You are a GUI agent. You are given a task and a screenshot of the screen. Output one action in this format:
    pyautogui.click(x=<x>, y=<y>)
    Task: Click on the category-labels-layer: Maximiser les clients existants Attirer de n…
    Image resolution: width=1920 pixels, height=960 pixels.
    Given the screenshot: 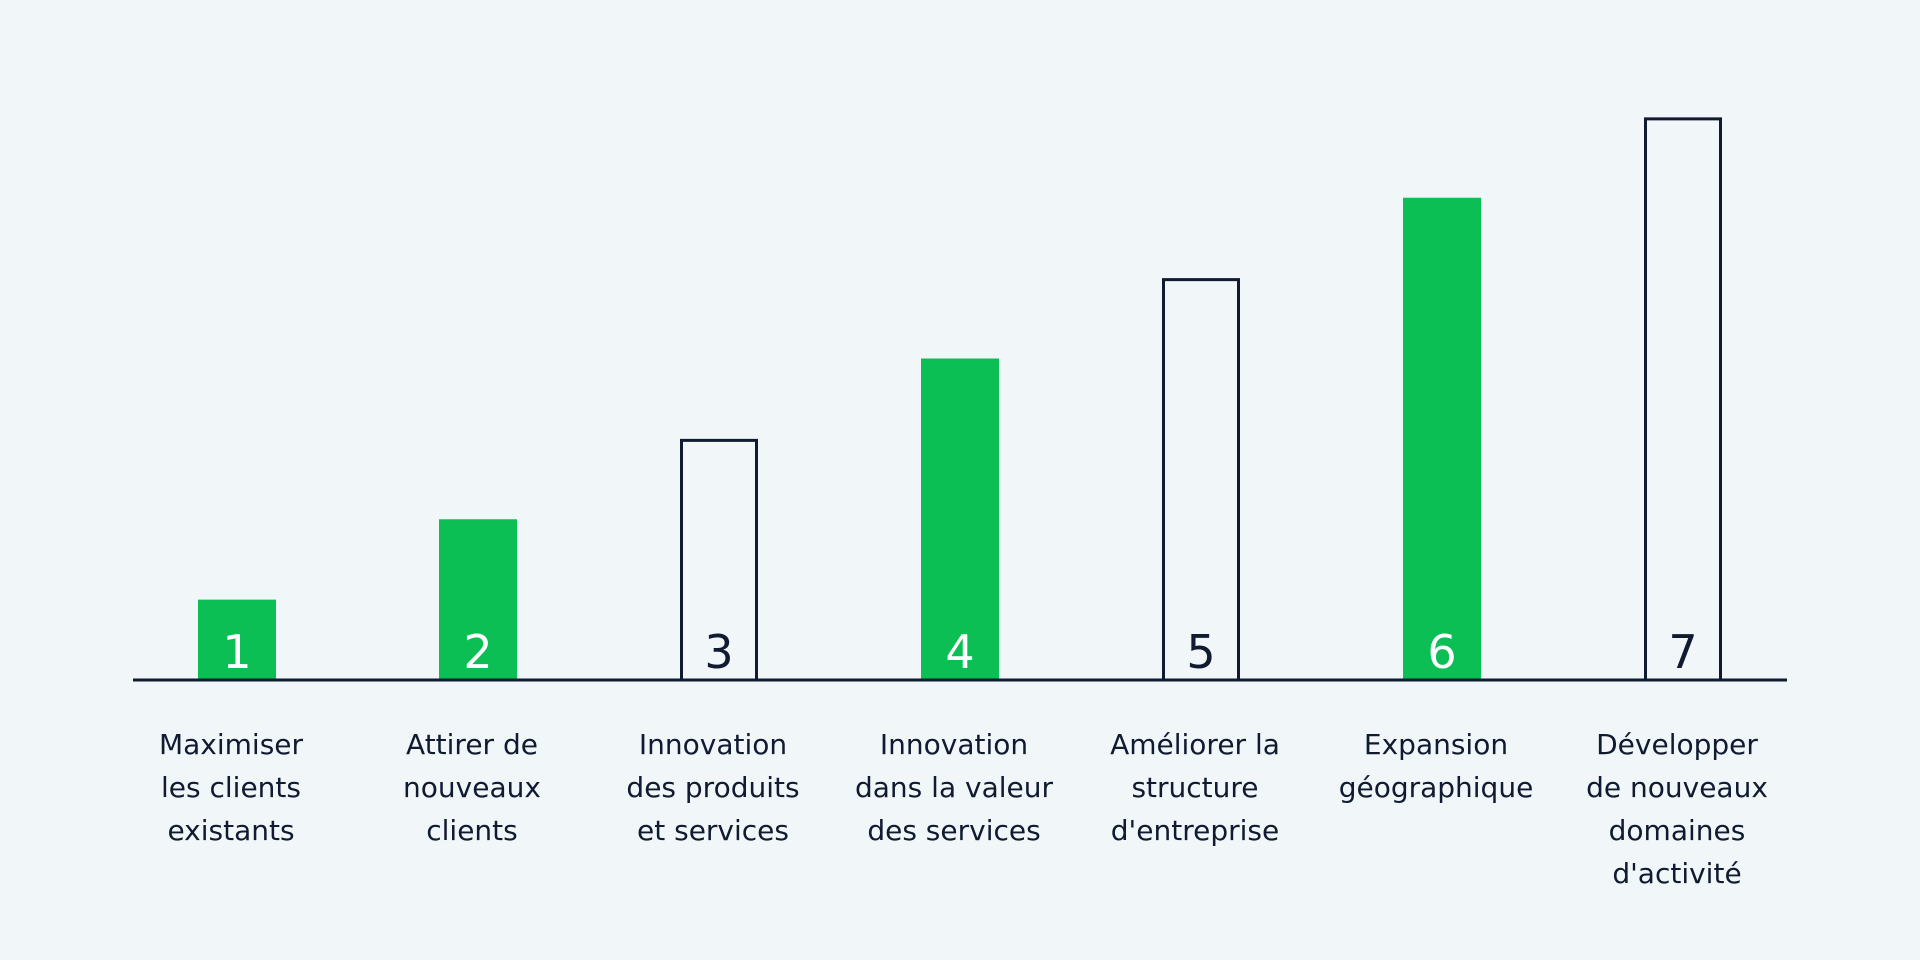 What is the action you would take?
    pyautogui.click(x=963, y=809)
    